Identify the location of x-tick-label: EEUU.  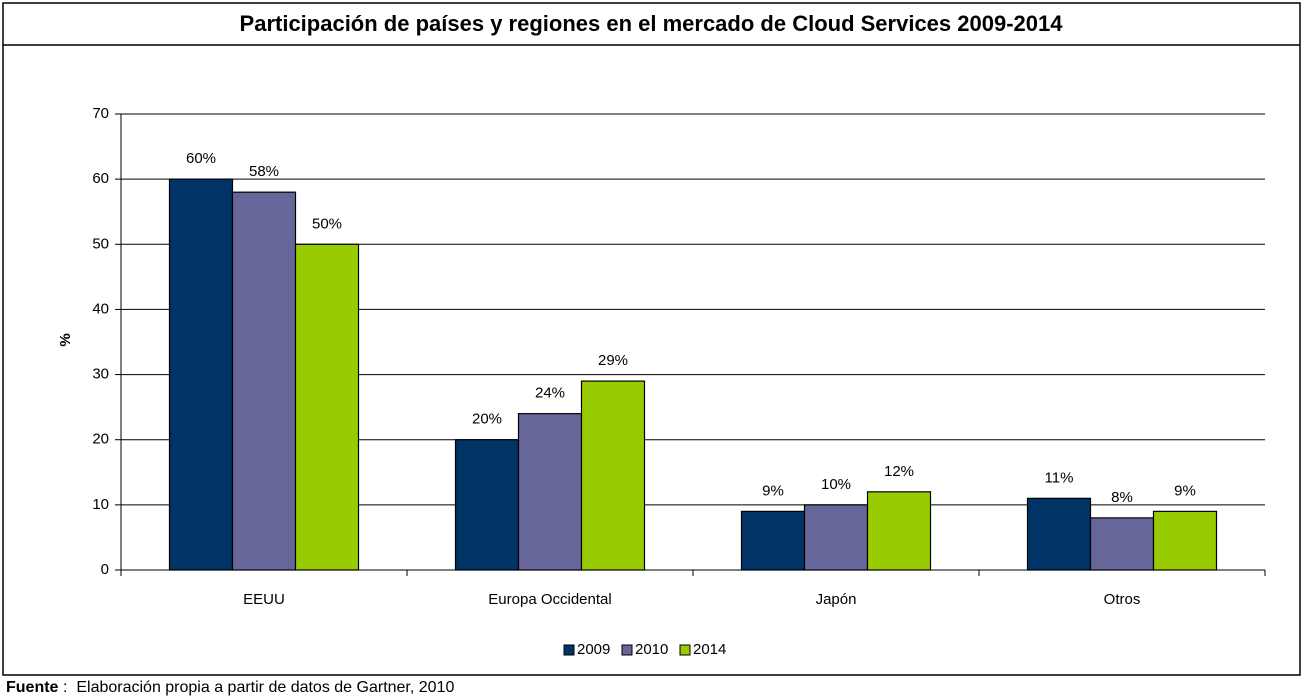
(264, 599).